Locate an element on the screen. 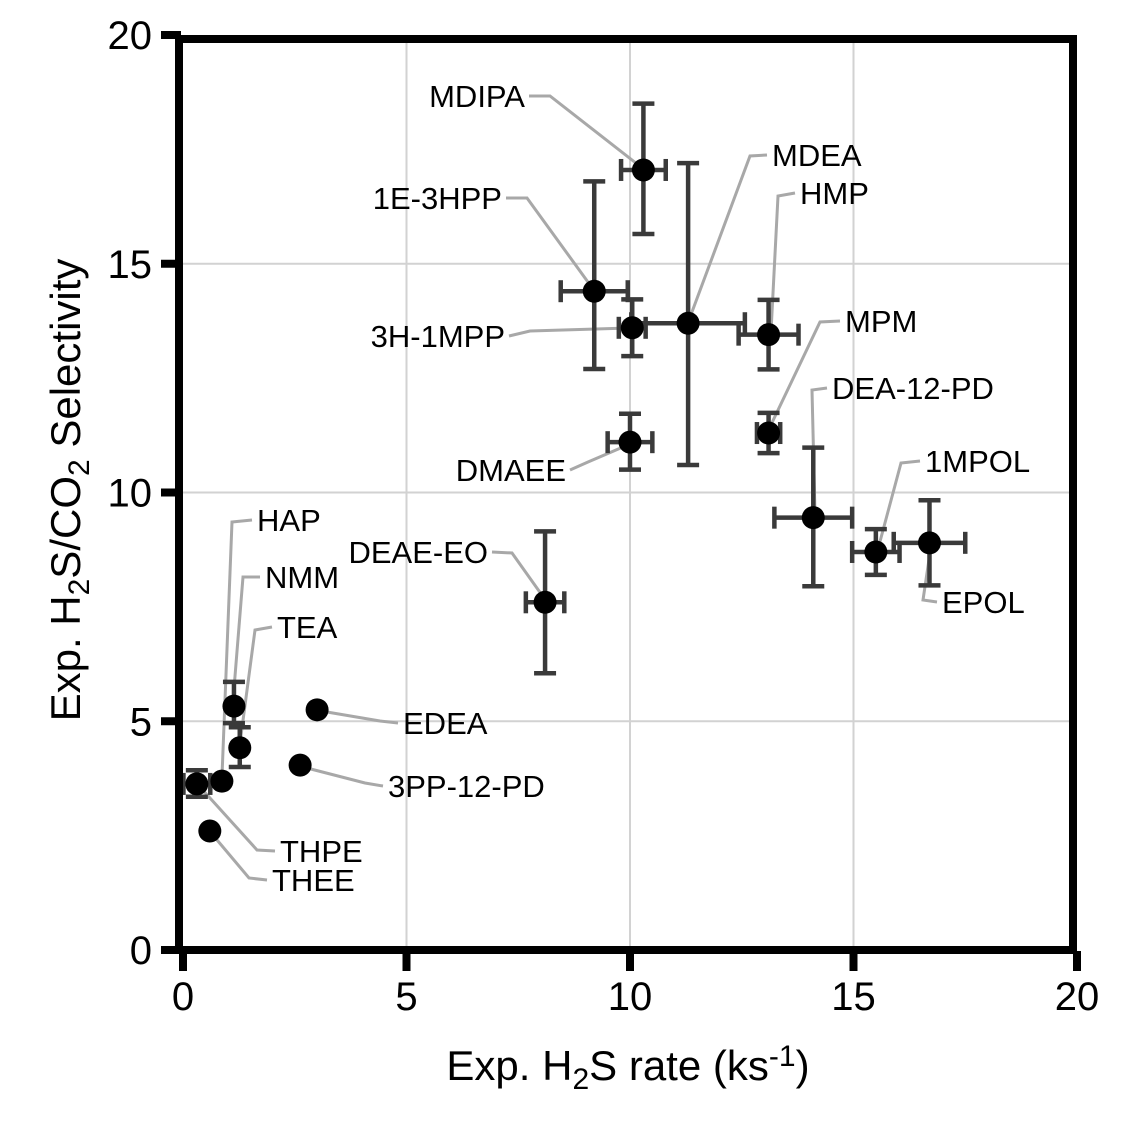  leader-line-3H-1MPP is located at coordinates (569, 332).